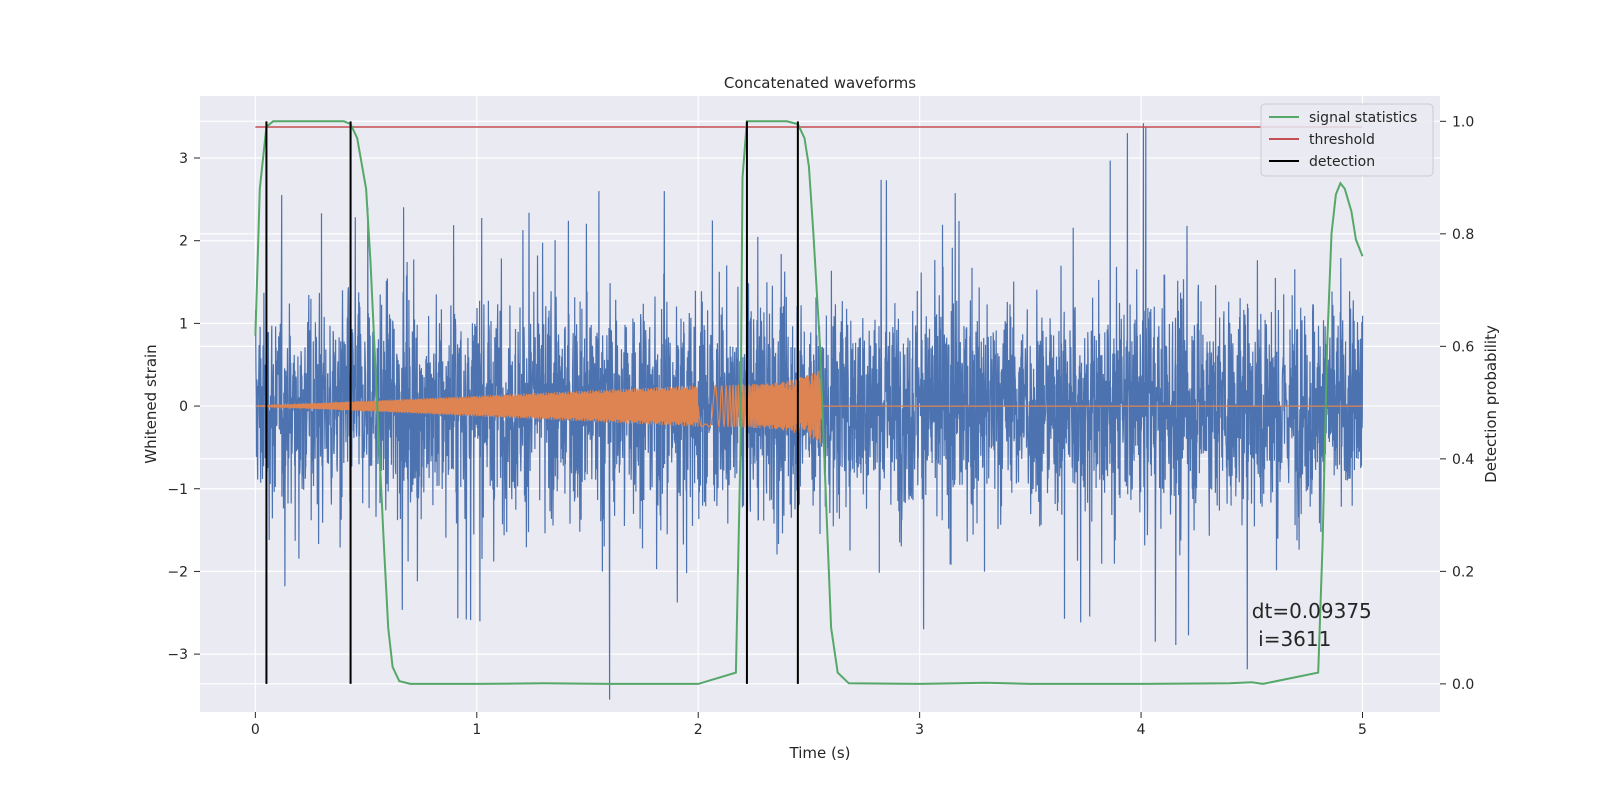  Describe the element at coordinates (809, 407) in the screenshot. I see `template-series` at that location.